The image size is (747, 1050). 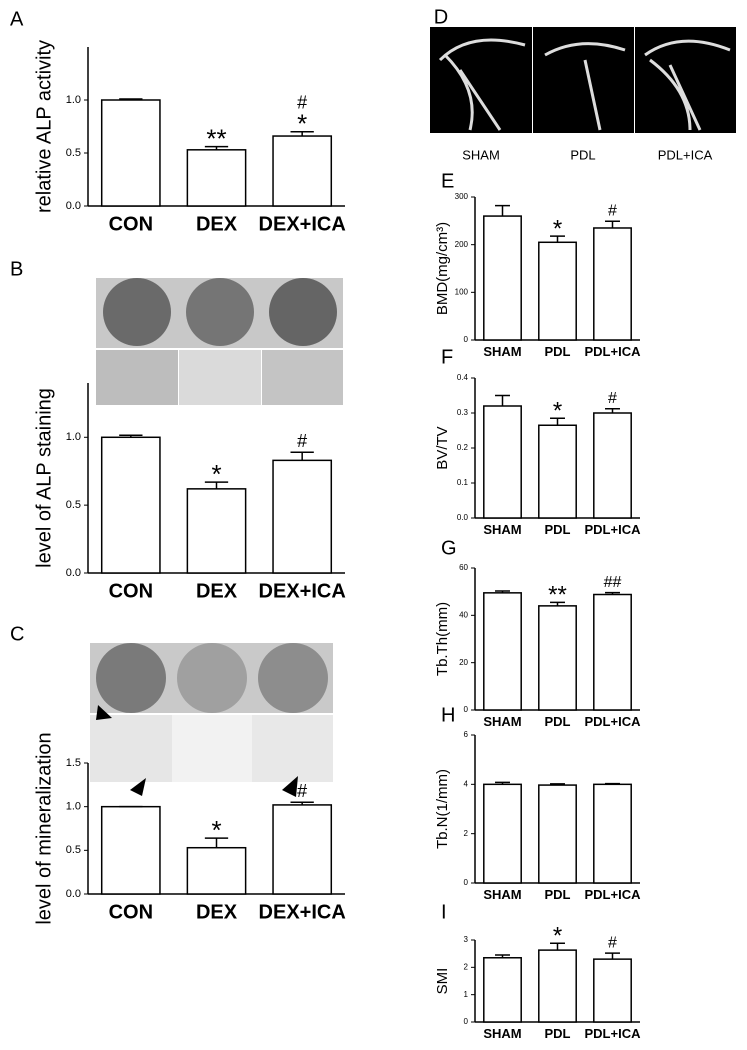 What do you see at coordinates (449, 548) in the screenshot?
I see `panel-label: G` at bounding box center [449, 548].